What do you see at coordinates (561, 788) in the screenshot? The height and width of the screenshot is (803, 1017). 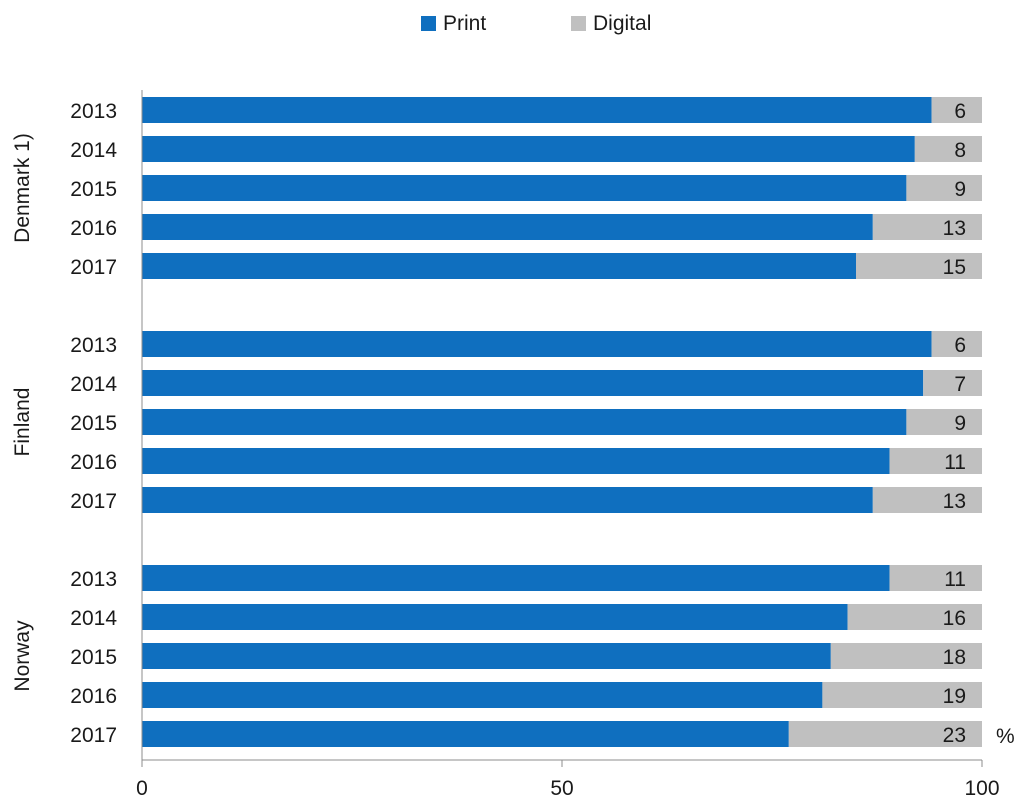 I see `x-tick-label: 50` at bounding box center [561, 788].